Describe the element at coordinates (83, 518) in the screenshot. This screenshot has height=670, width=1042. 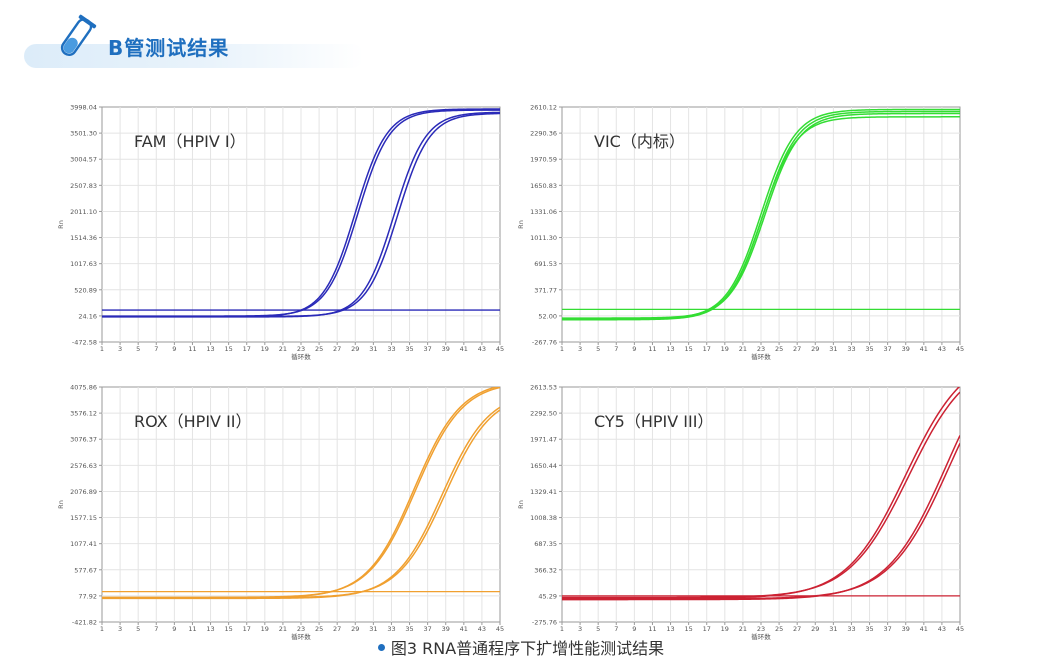
I see `y-tick-label: 1577.15` at that location.